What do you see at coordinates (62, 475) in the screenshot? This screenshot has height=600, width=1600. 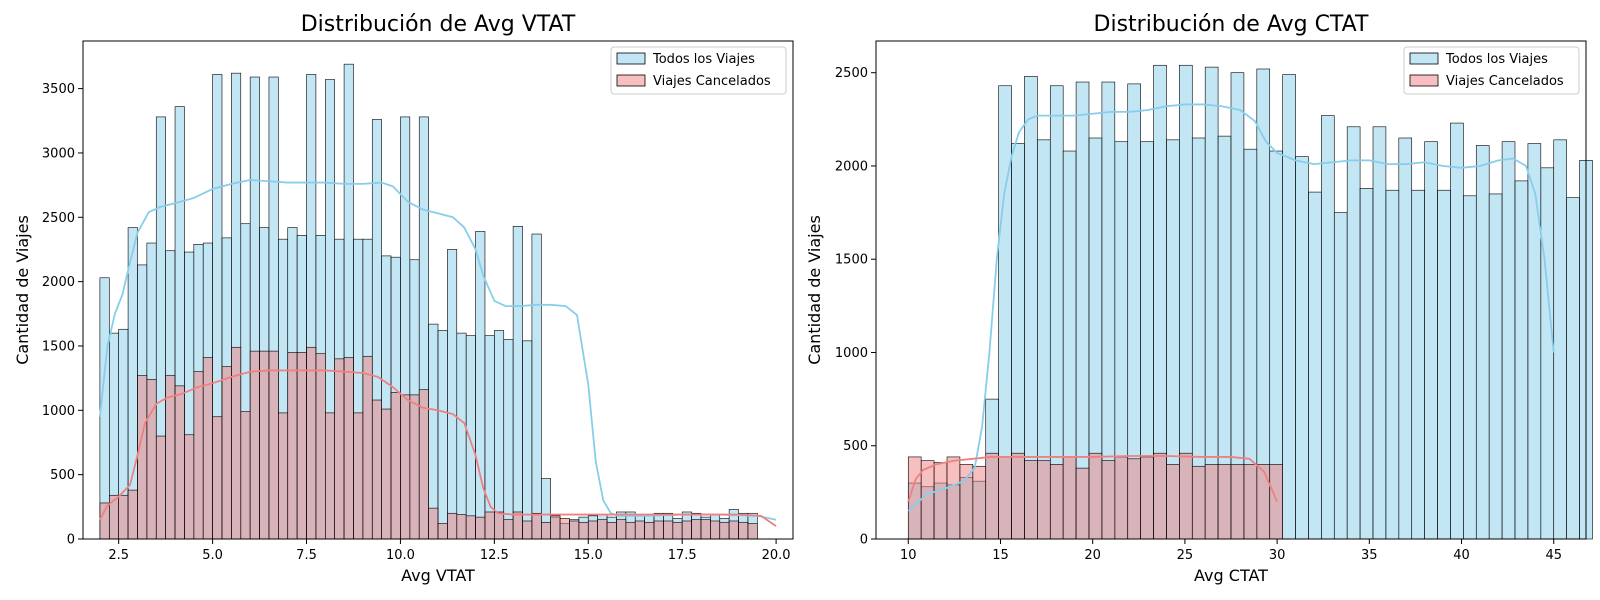 I see `y-tick-label: 500` at bounding box center [62, 475].